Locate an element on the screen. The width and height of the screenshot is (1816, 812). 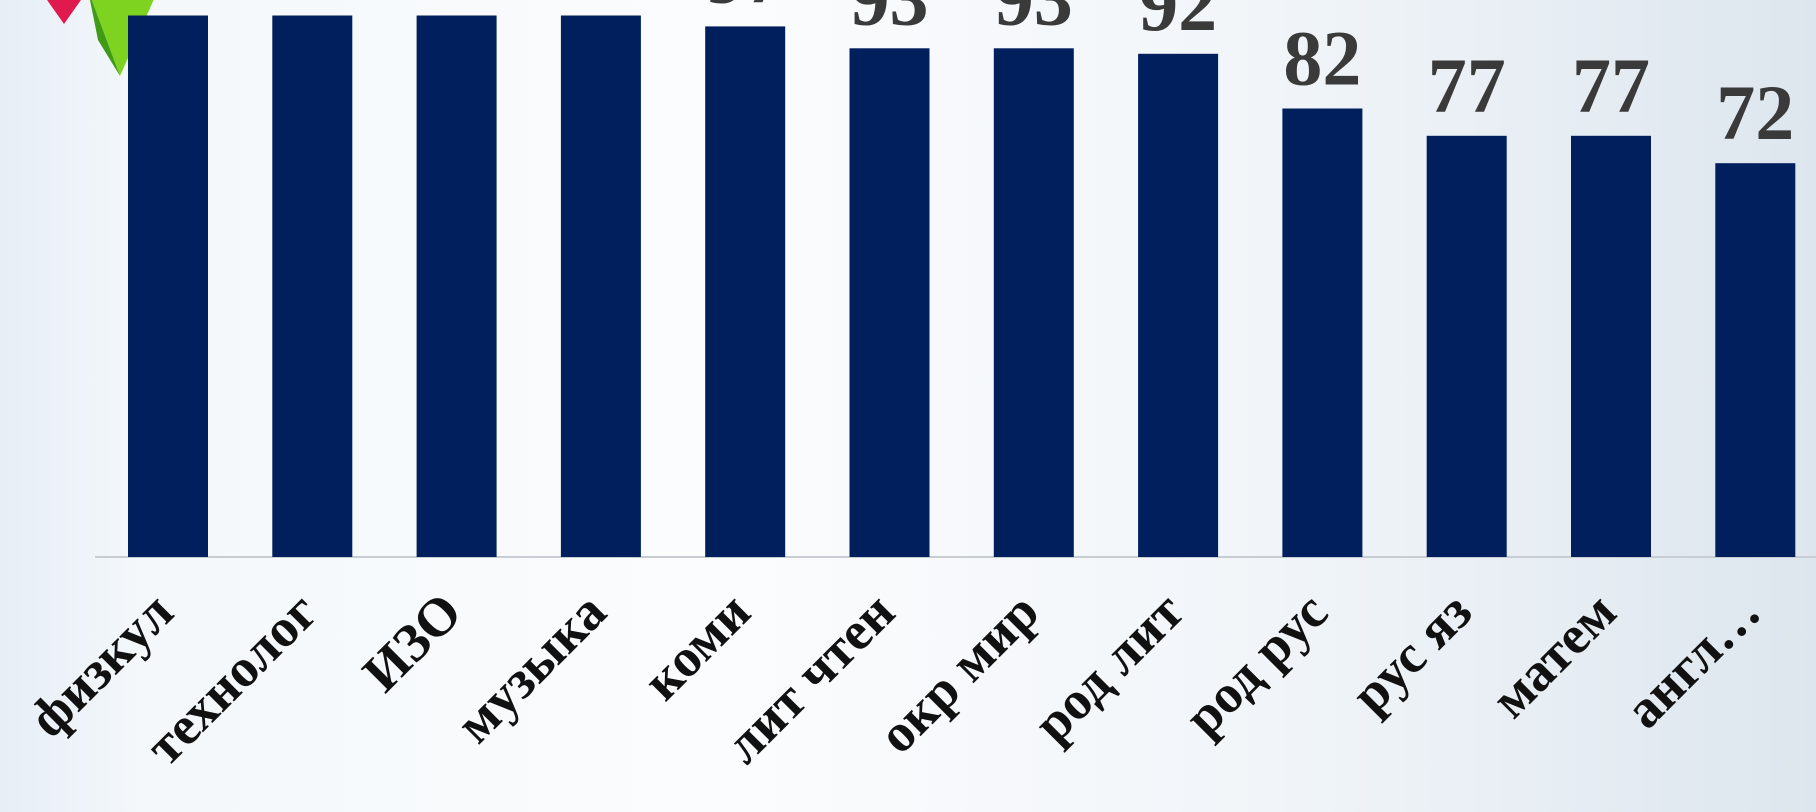
category-label-6: окр мир is located at coordinates (959, 673).